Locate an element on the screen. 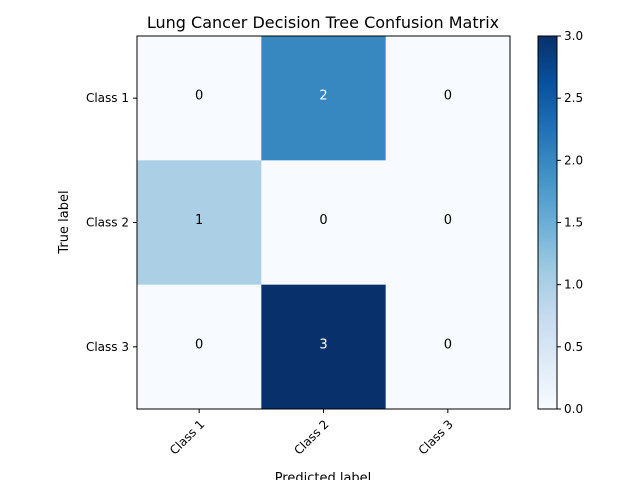 Image resolution: width=640 pixels, height=480 pixels. colorbar-tick-label: 3.0 is located at coordinates (573, 36).